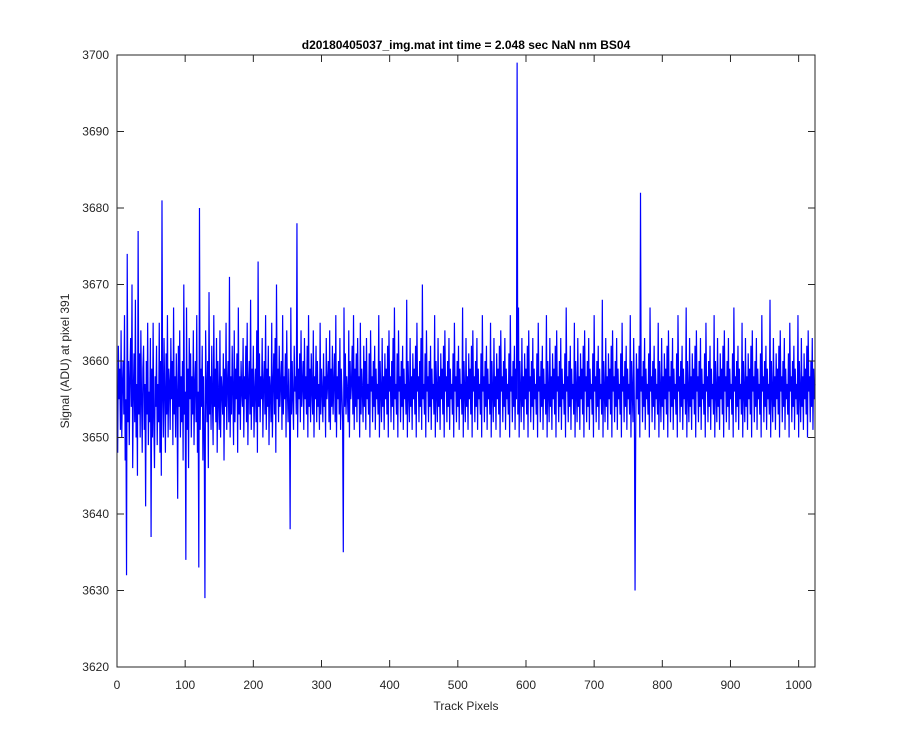 This screenshot has height=755, width=900. What do you see at coordinates (95, 132) in the screenshot?
I see `y-tick-label: 3690` at bounding box center [95, 132].